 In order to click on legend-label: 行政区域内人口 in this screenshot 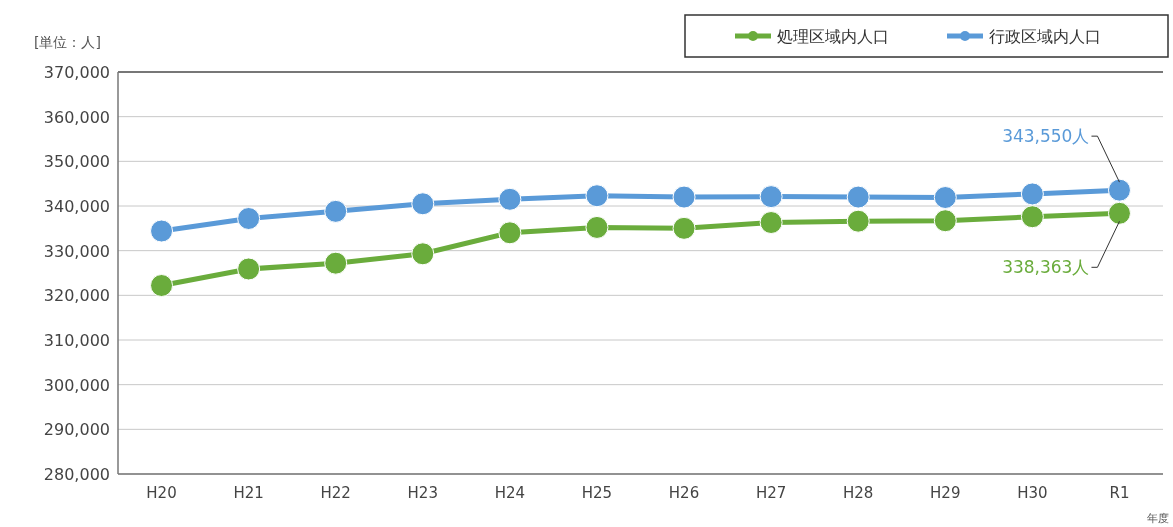, I will do `click(1045, 36)`.